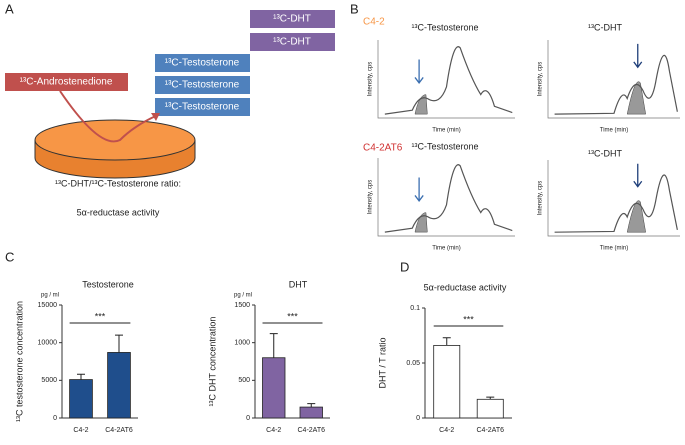 The image size is (685, 445). What do you see at coordinates (9, 8) in the screenshot?
I see `panel-label: A` at bounding box center [9, 8].